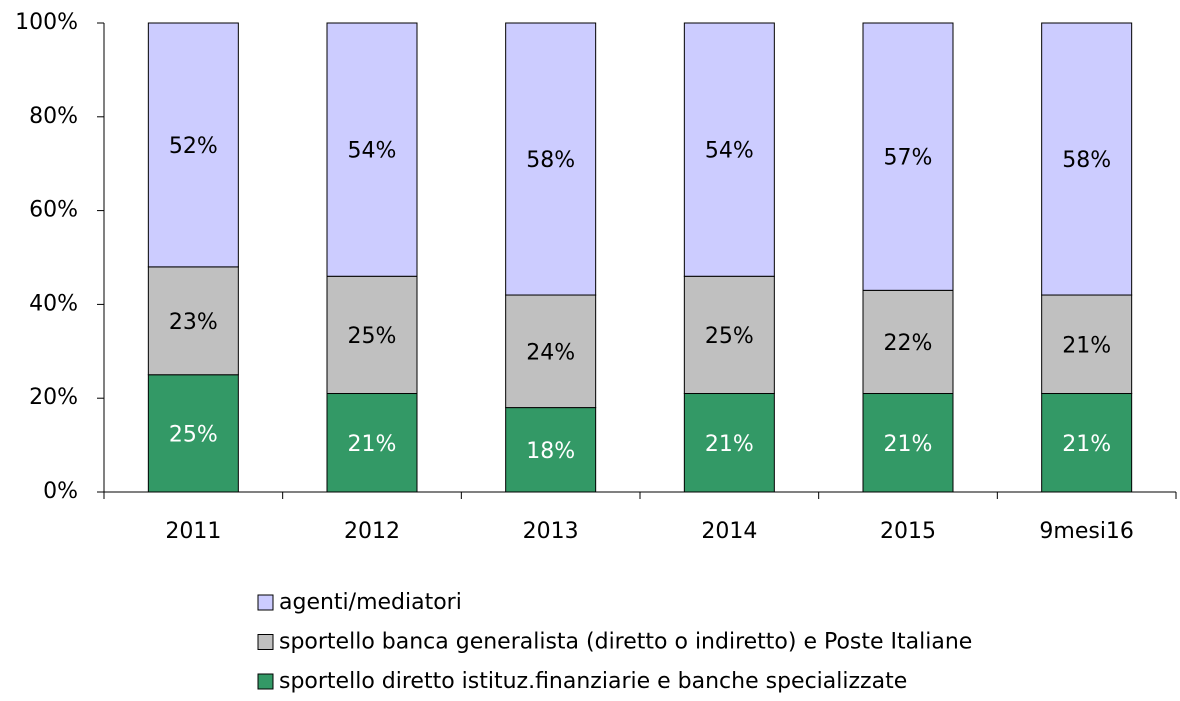 The width and height of the screenshot is (1180, 701). I want to click on y-tick-label: 0%, so click(60, 491).